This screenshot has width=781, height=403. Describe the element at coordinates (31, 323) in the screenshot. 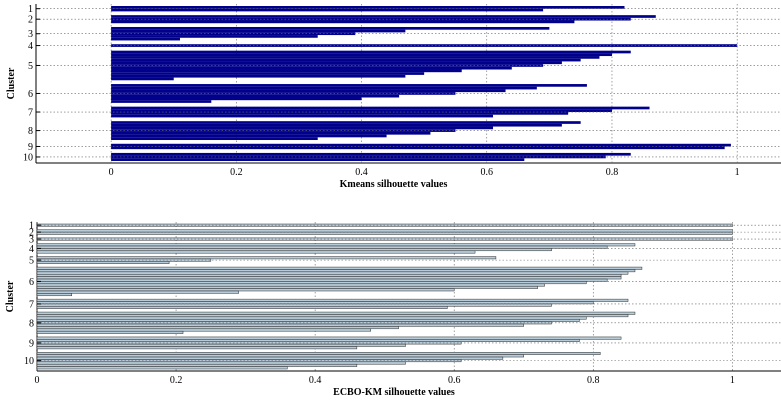

I see `cluster-label: 8` at that location.